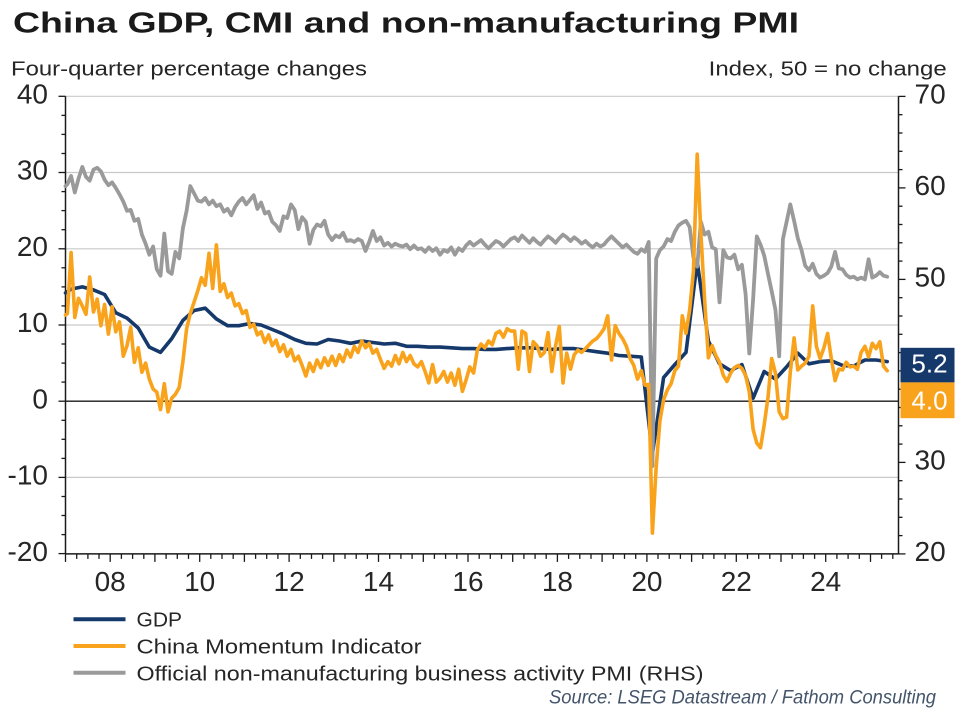  What do you see at coordinates (736, 581) in the screenshot?
I see `svg-text: 22` at bounding box center [736, 581].